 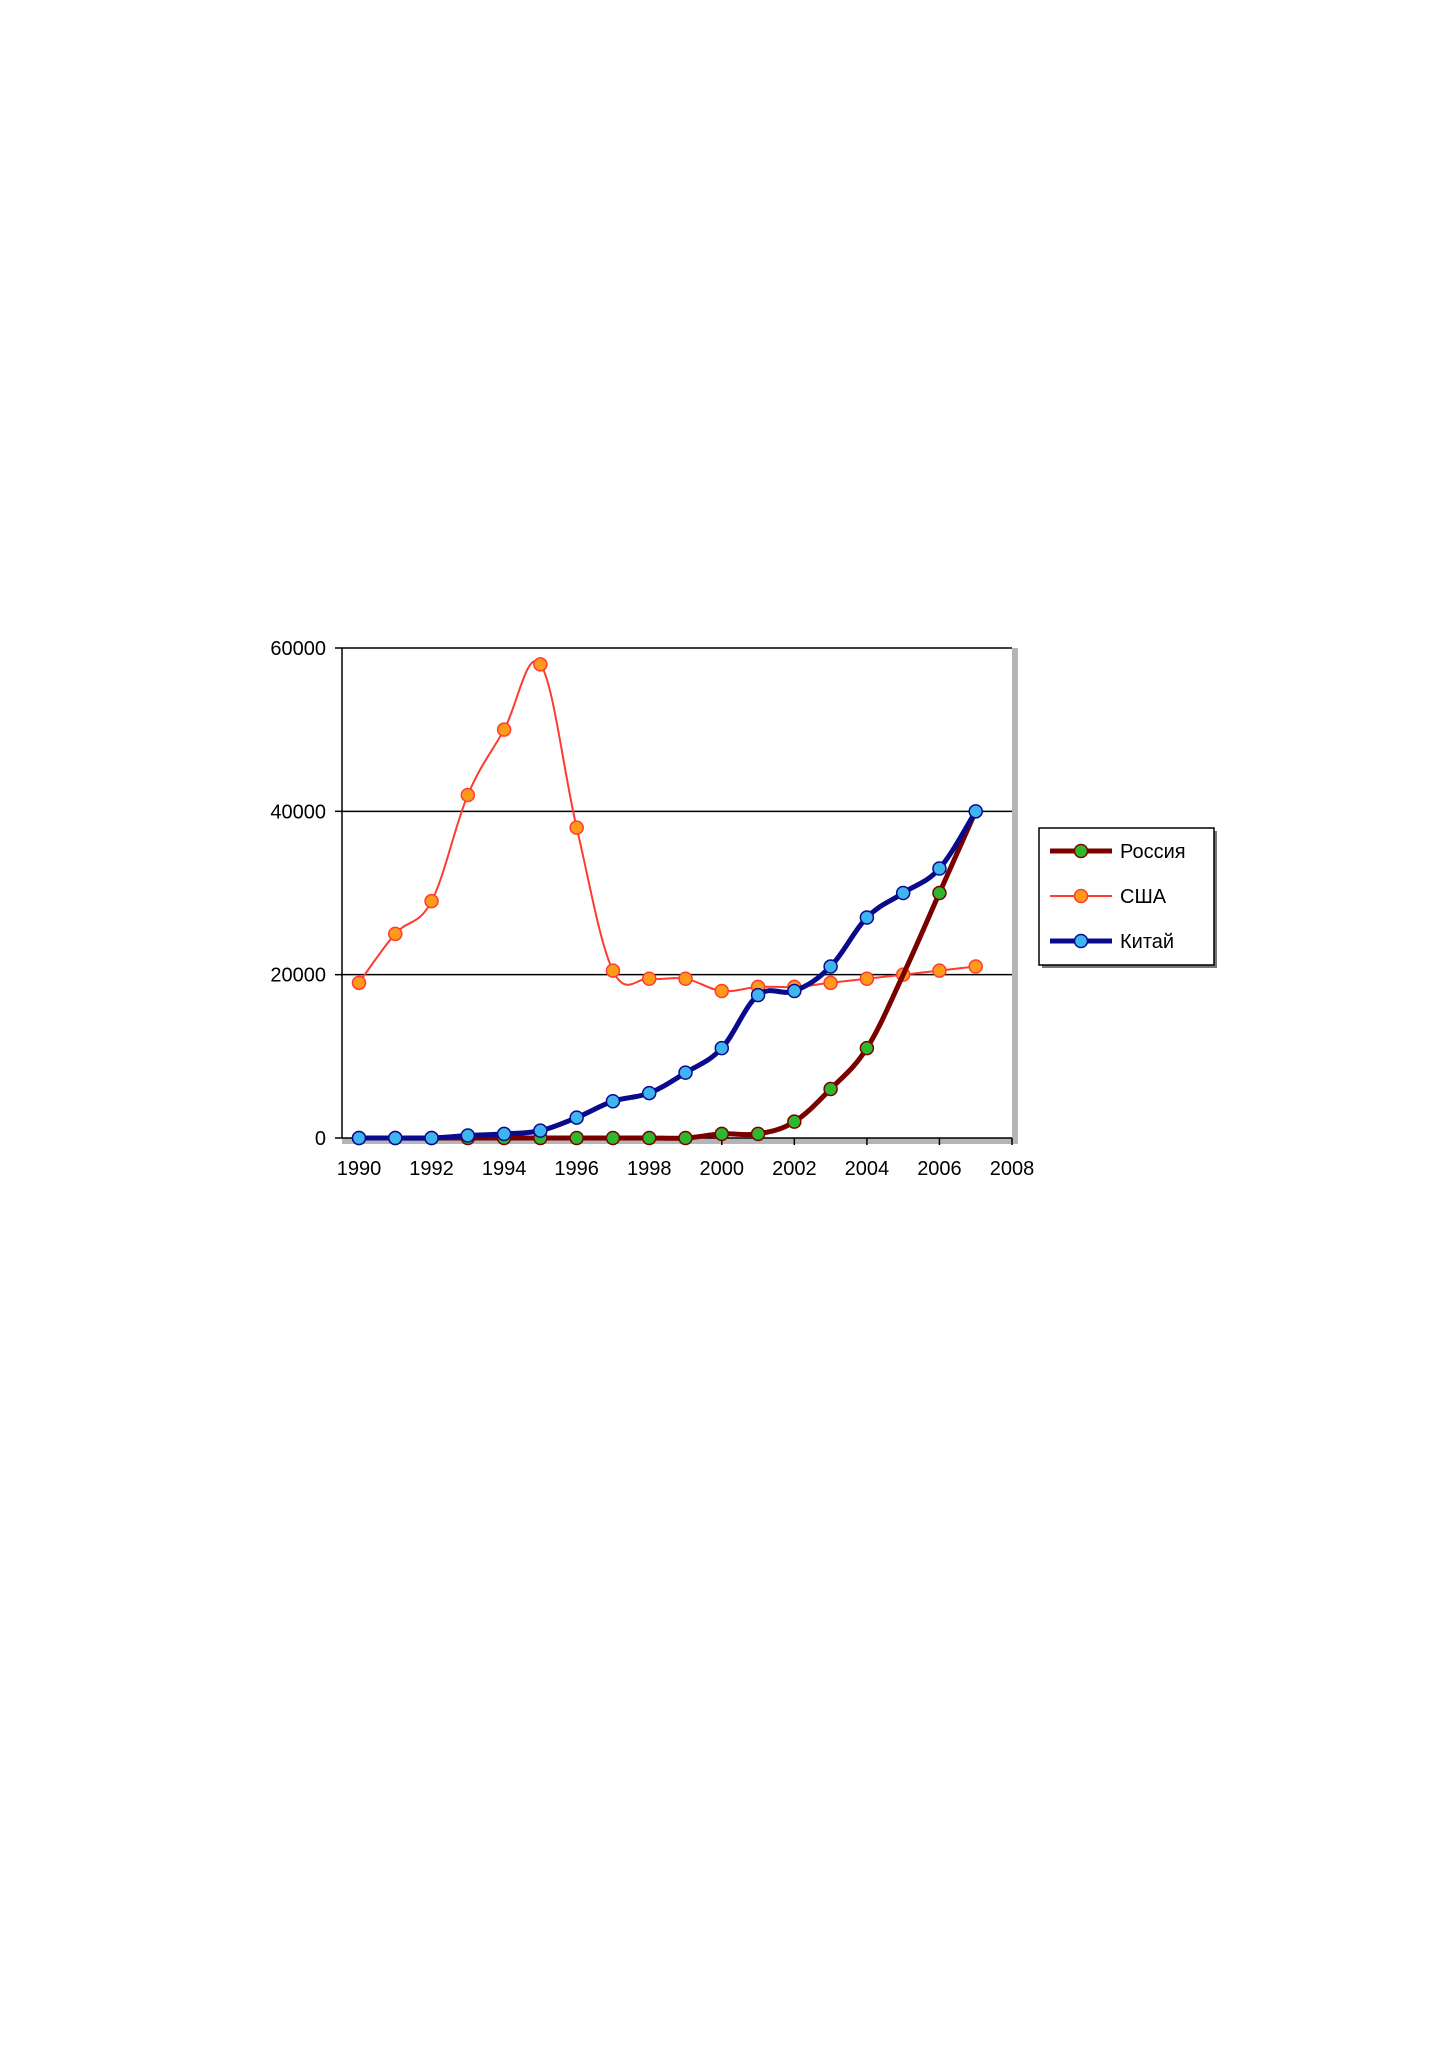 I want to click on x-tick-label: 2006, so click(x=939, y=1169).